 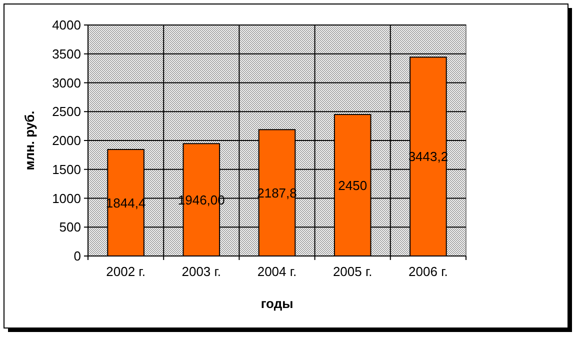 I want to click on x-tick-label: 2002 г., so click(x=126, y=271).